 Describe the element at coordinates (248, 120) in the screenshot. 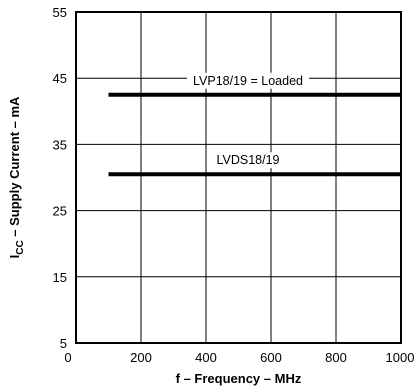

I see `series-labels: LVP18/19 = Loaded LVDS18/19` at that location.